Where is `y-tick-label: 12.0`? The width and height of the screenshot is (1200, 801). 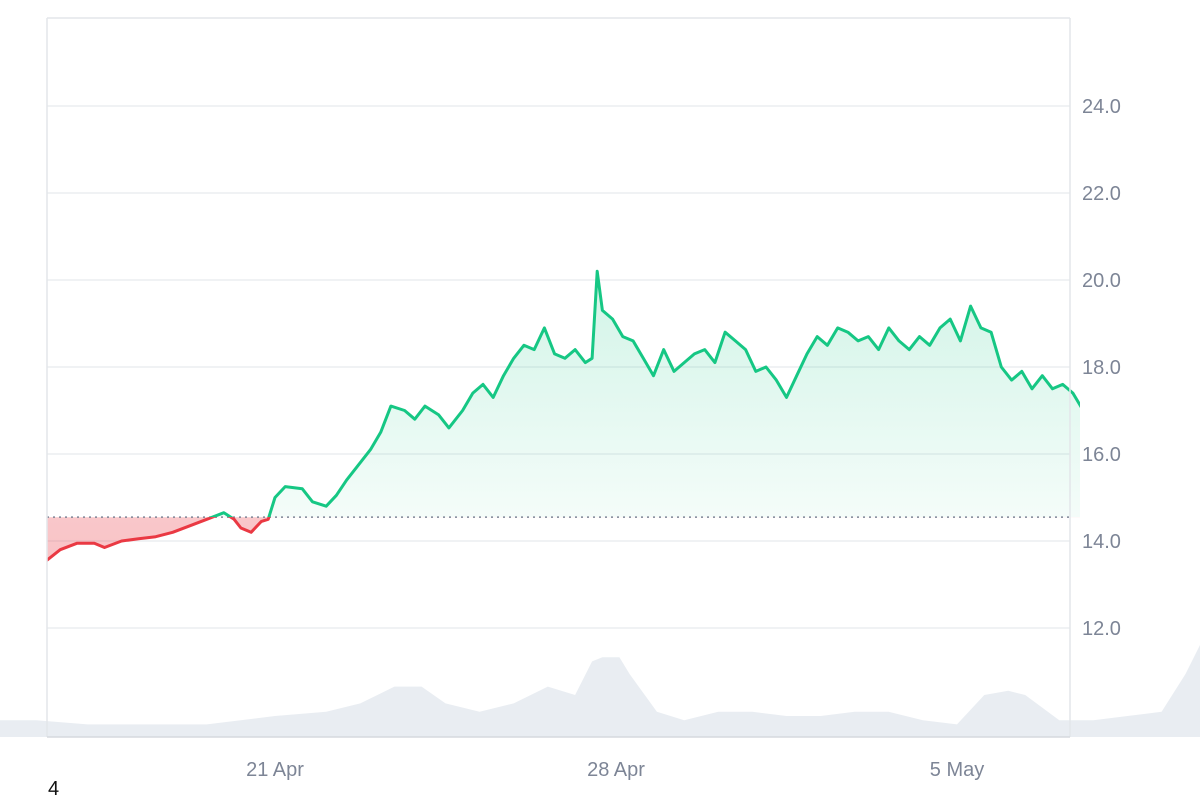
y-tick-label: 12.0 is located at coordinates (1101, 629).